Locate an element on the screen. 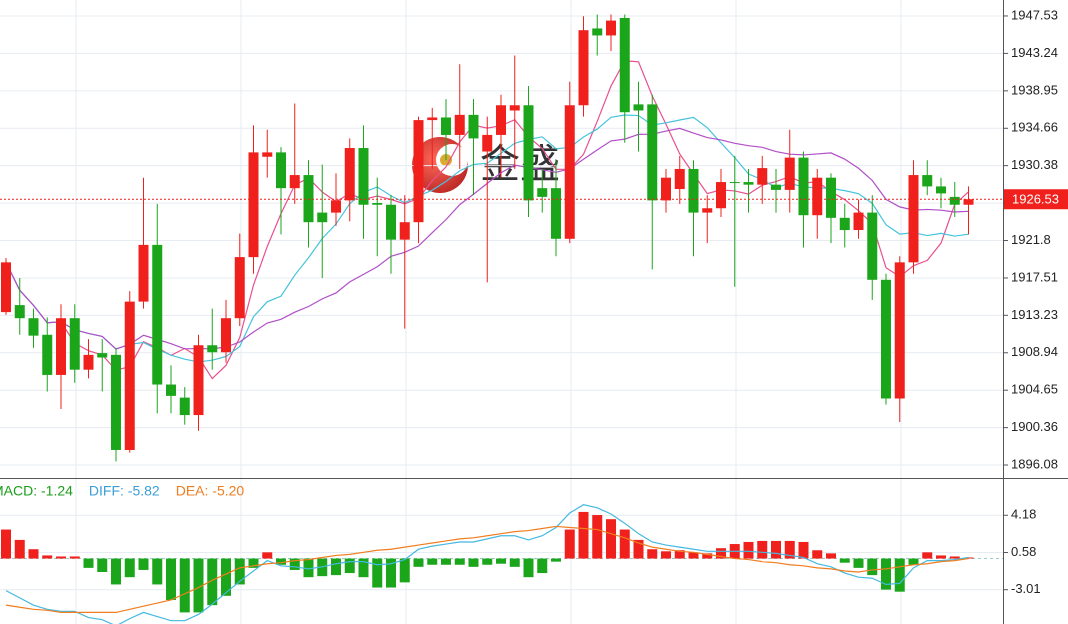  y-tick-label: 1943.24 is located at coordinates (1034, 52).